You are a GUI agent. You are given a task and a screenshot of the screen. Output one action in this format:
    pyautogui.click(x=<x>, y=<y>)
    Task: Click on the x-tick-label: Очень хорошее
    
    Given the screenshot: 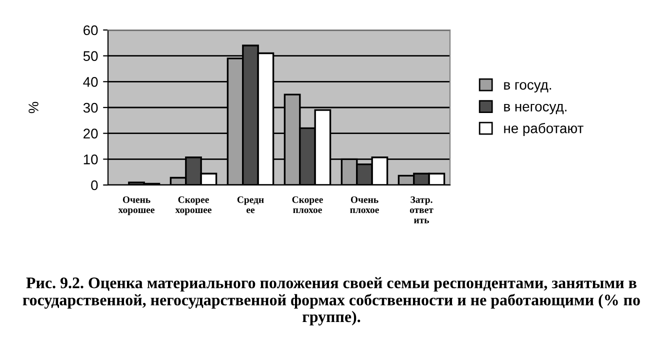 What is the action you would take?
    pyautogui.click(x=136, y=206)
    